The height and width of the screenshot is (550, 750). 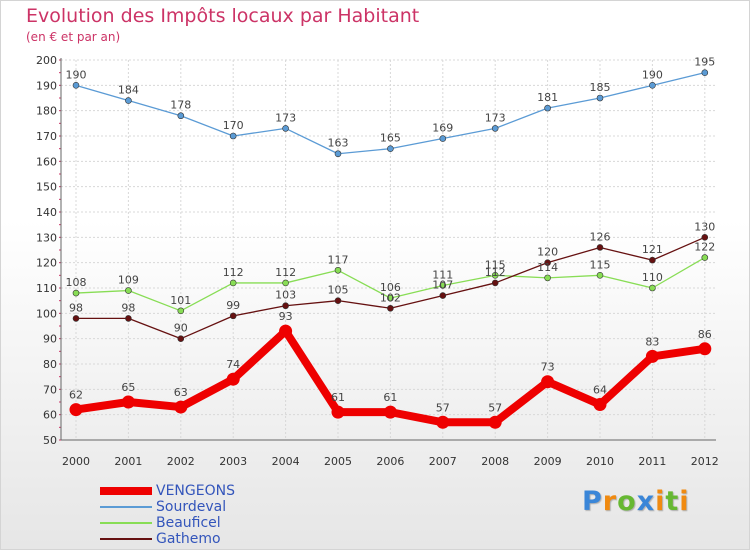 What do you see at coordinates (610, 501) in the screenshot?
I see `logo-letter: r` at bounding box center [610, 501].